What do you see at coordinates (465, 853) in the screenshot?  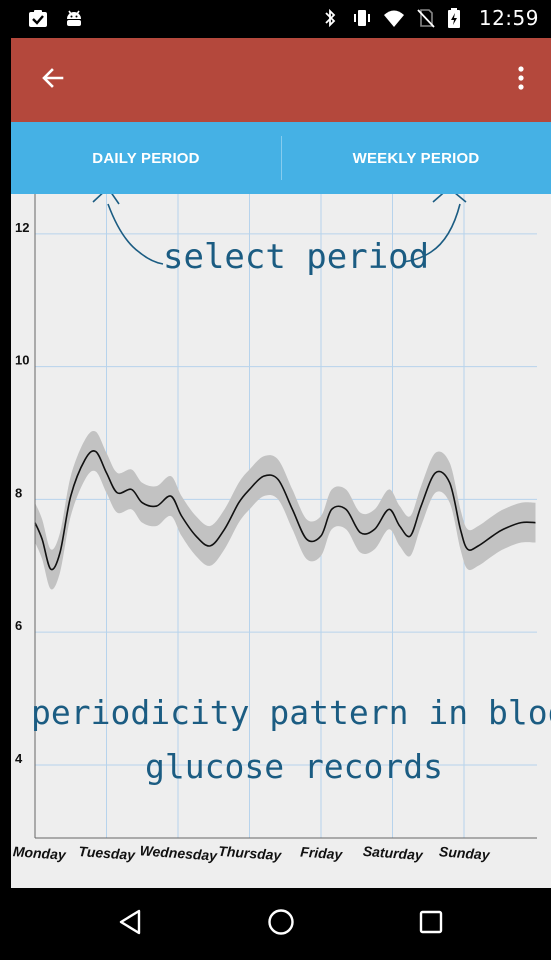 I see `x-tick-label: Sunday` at bounding box center [465, 853].